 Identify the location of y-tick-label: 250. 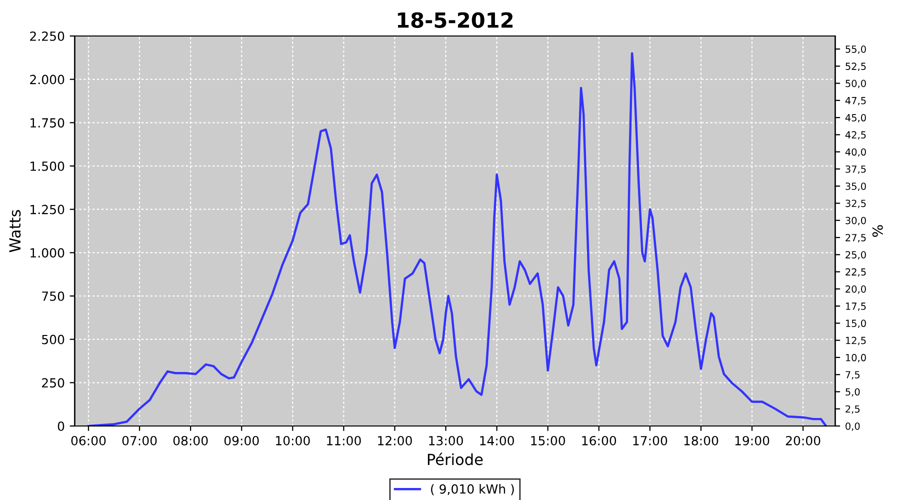
(53, 383).